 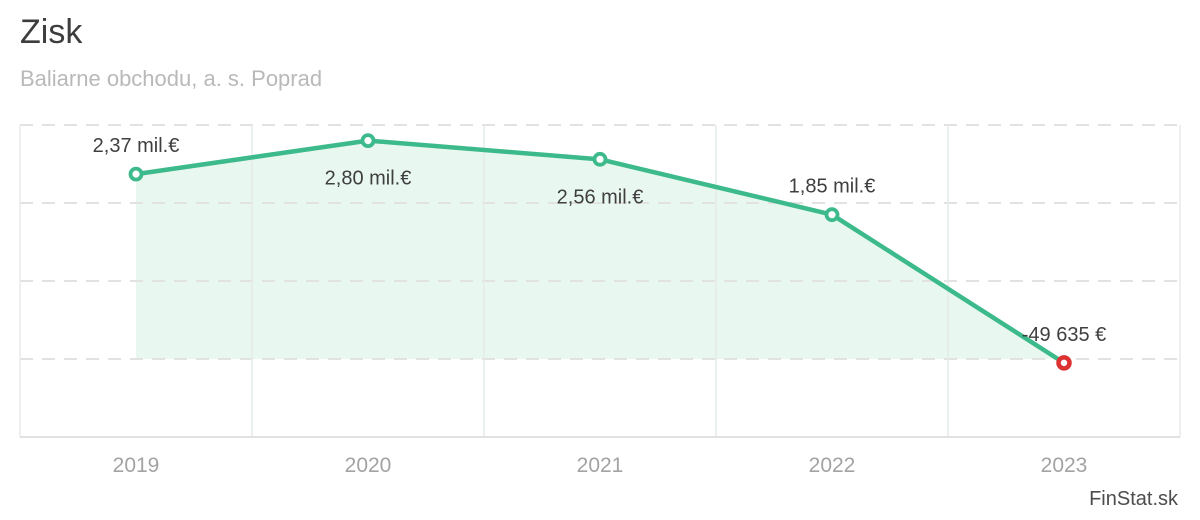 What do you see at coordinates (832, 187) in the screenshot?
I see `data-point-label: 1,85 mil.€` at bounding box center [832, 187].